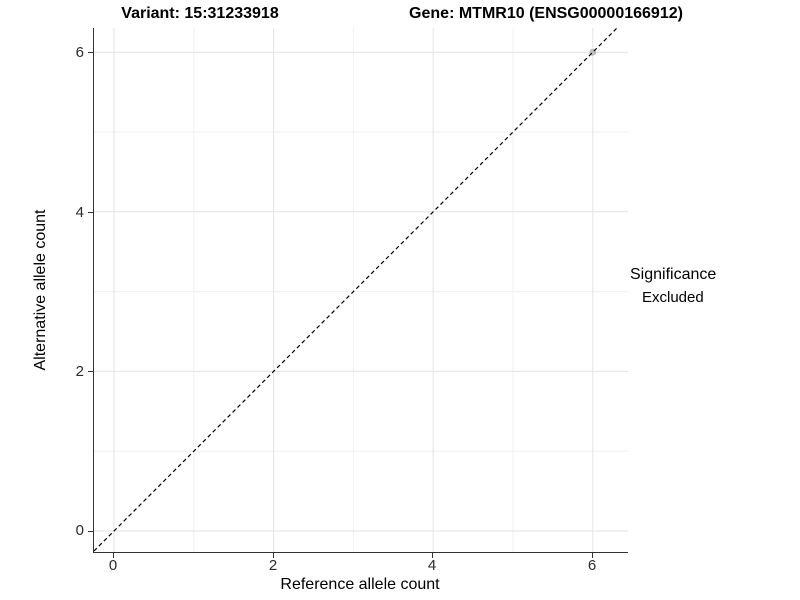 The height and width of the screenshot is (600, 800). What do you see at coordinates (113, 565) in the screenshot?
I see `x-tick-label: 0` at bounding box center [113, 565].